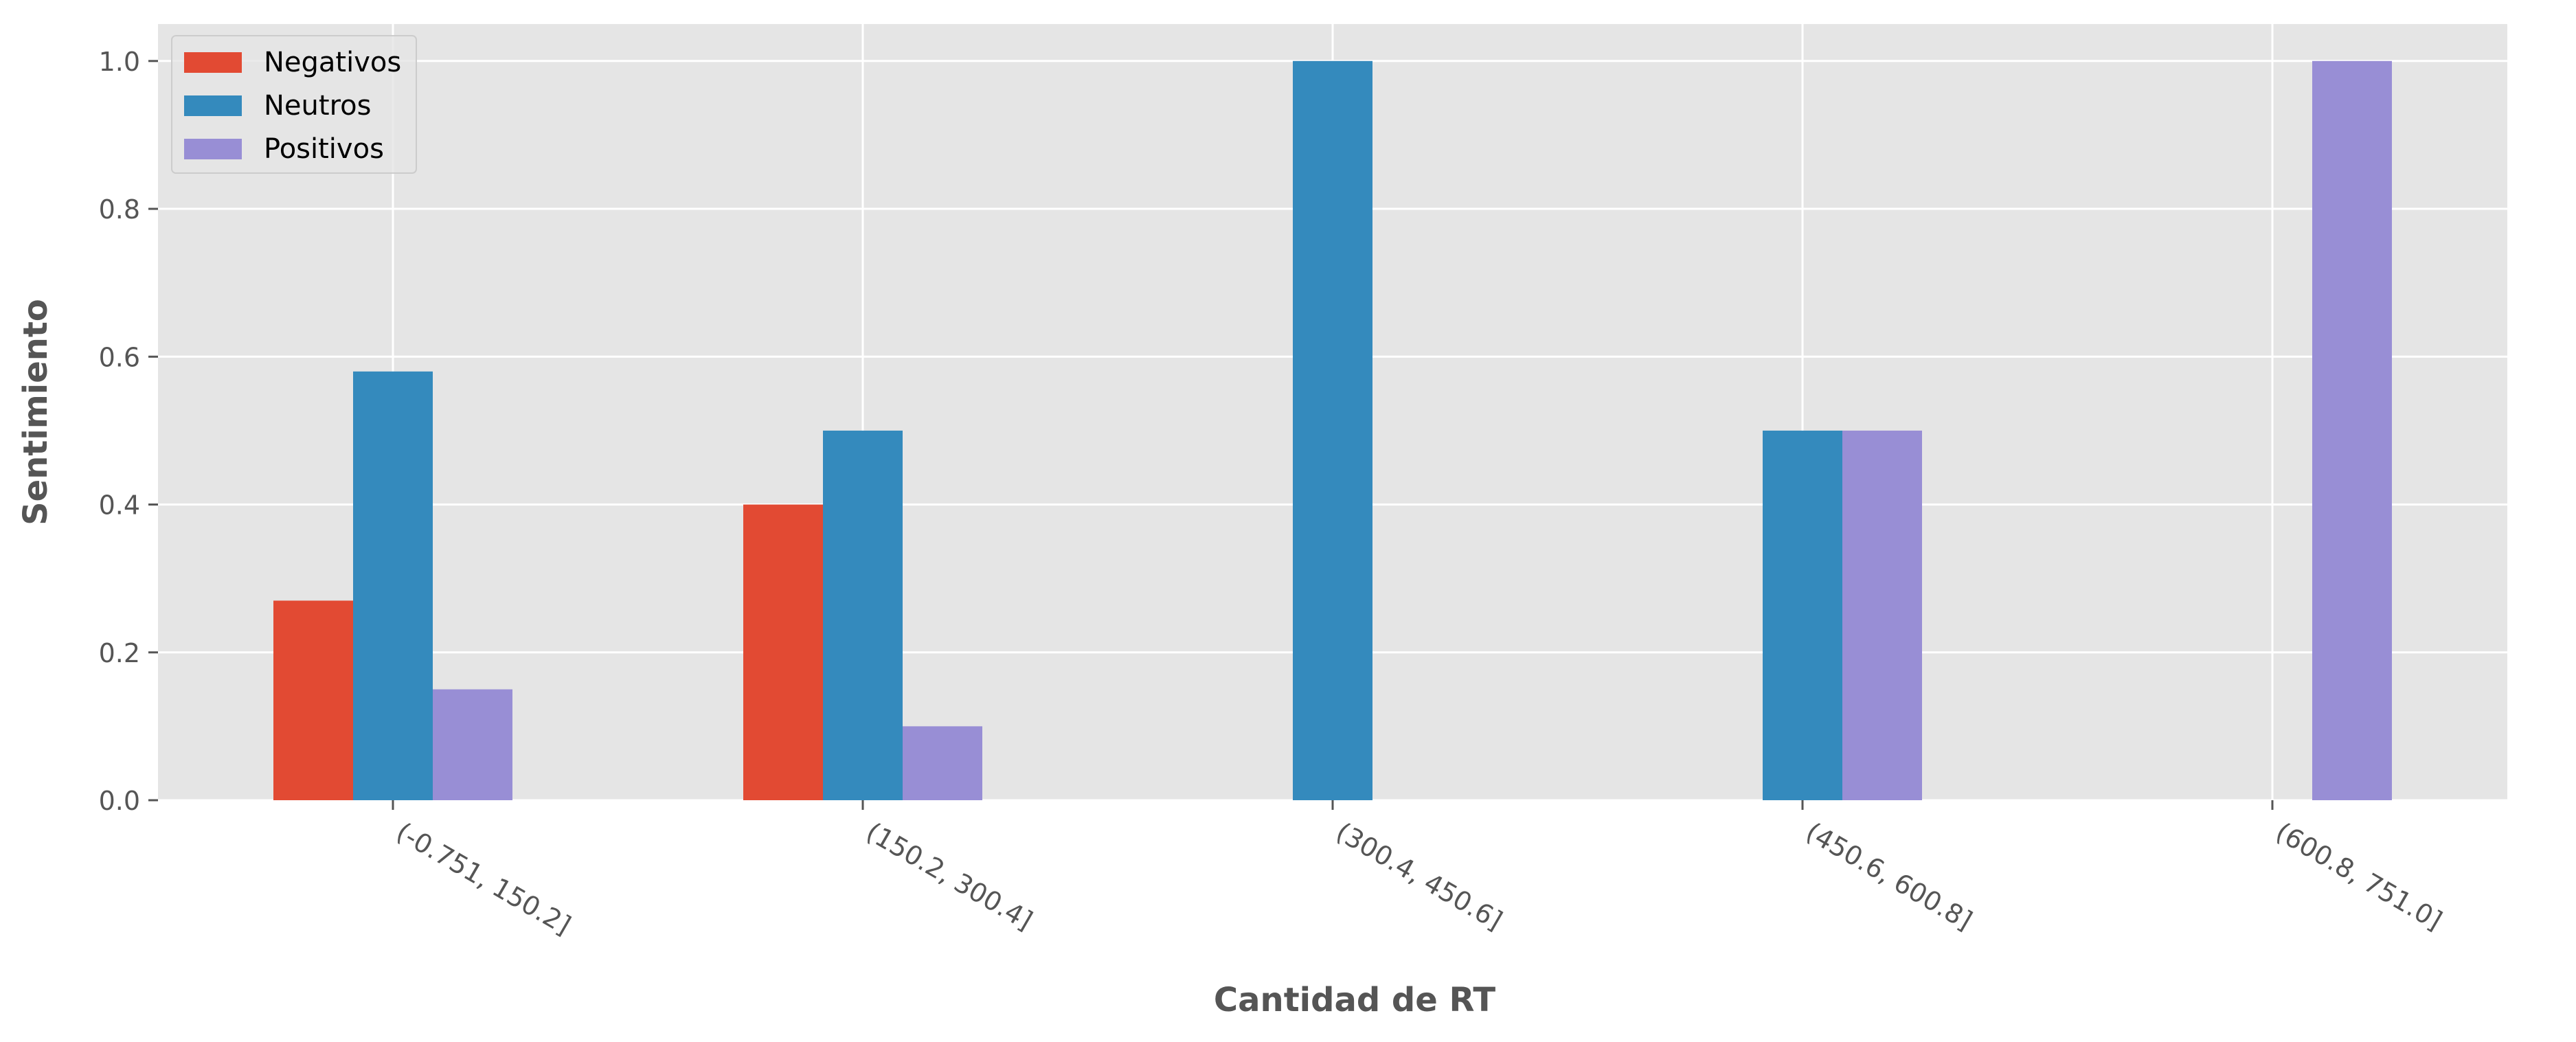 The height and width of the screenshot is (1042, 2576). I want to click on legend-label-negativos: Negativos, so click(332, 63).